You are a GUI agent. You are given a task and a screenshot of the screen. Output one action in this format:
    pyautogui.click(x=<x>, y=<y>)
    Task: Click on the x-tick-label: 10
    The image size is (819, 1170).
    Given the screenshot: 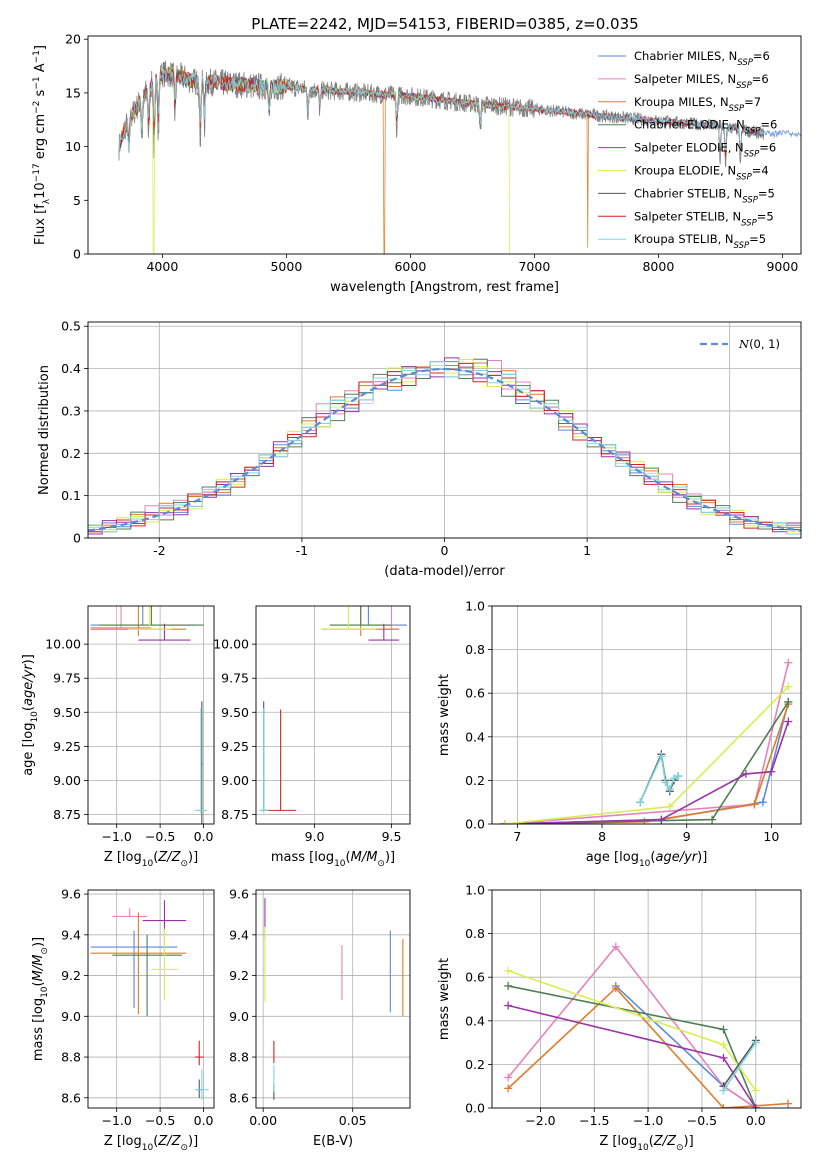 What is the action you would take?
    pyautogui.click(x=771, y=836)
    